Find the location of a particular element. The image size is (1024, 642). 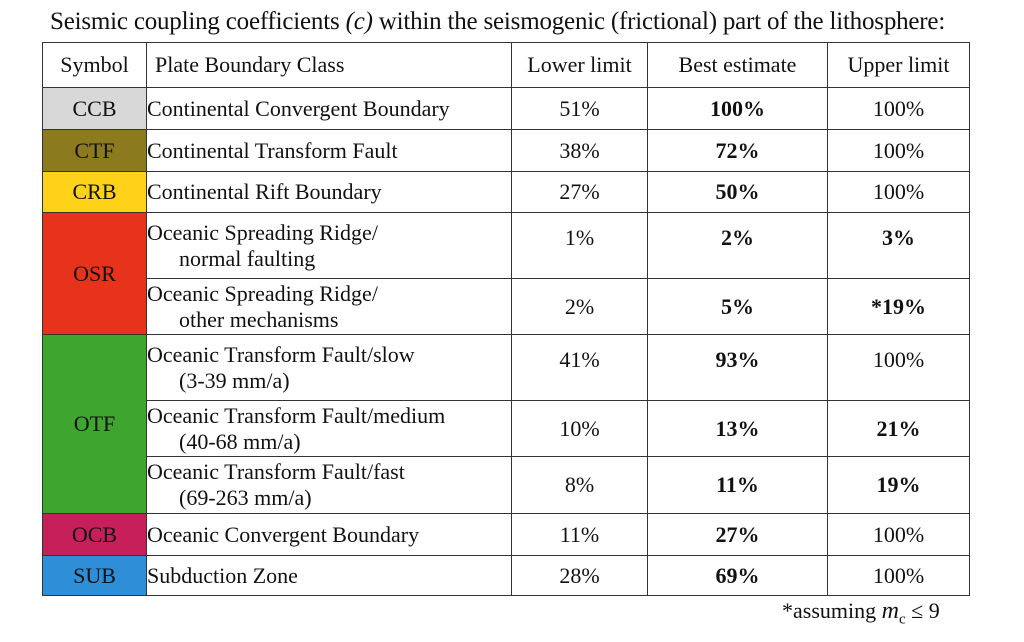

table-row: SUB Subduction Zone 28% 69% 100% is located at coordinates (506, 575).